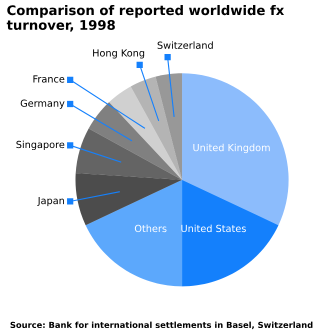 The width and height of the screenshot is (331, 333). I want to click on chart-title: Comparison of reported worldwide fx turnover, 1998, so click(145, 18).